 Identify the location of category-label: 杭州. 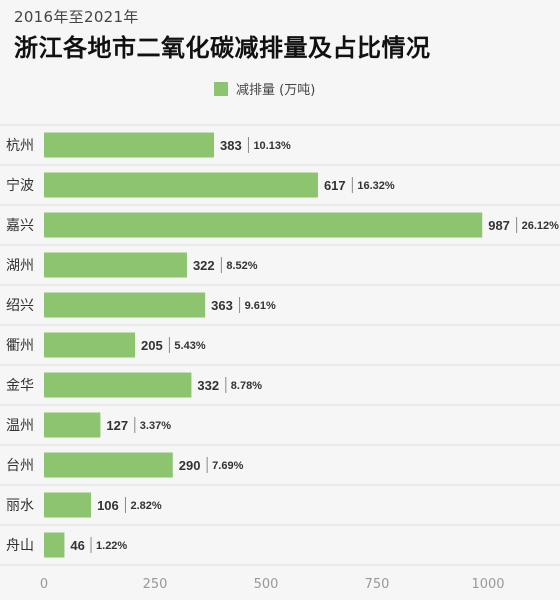
(20, 146).